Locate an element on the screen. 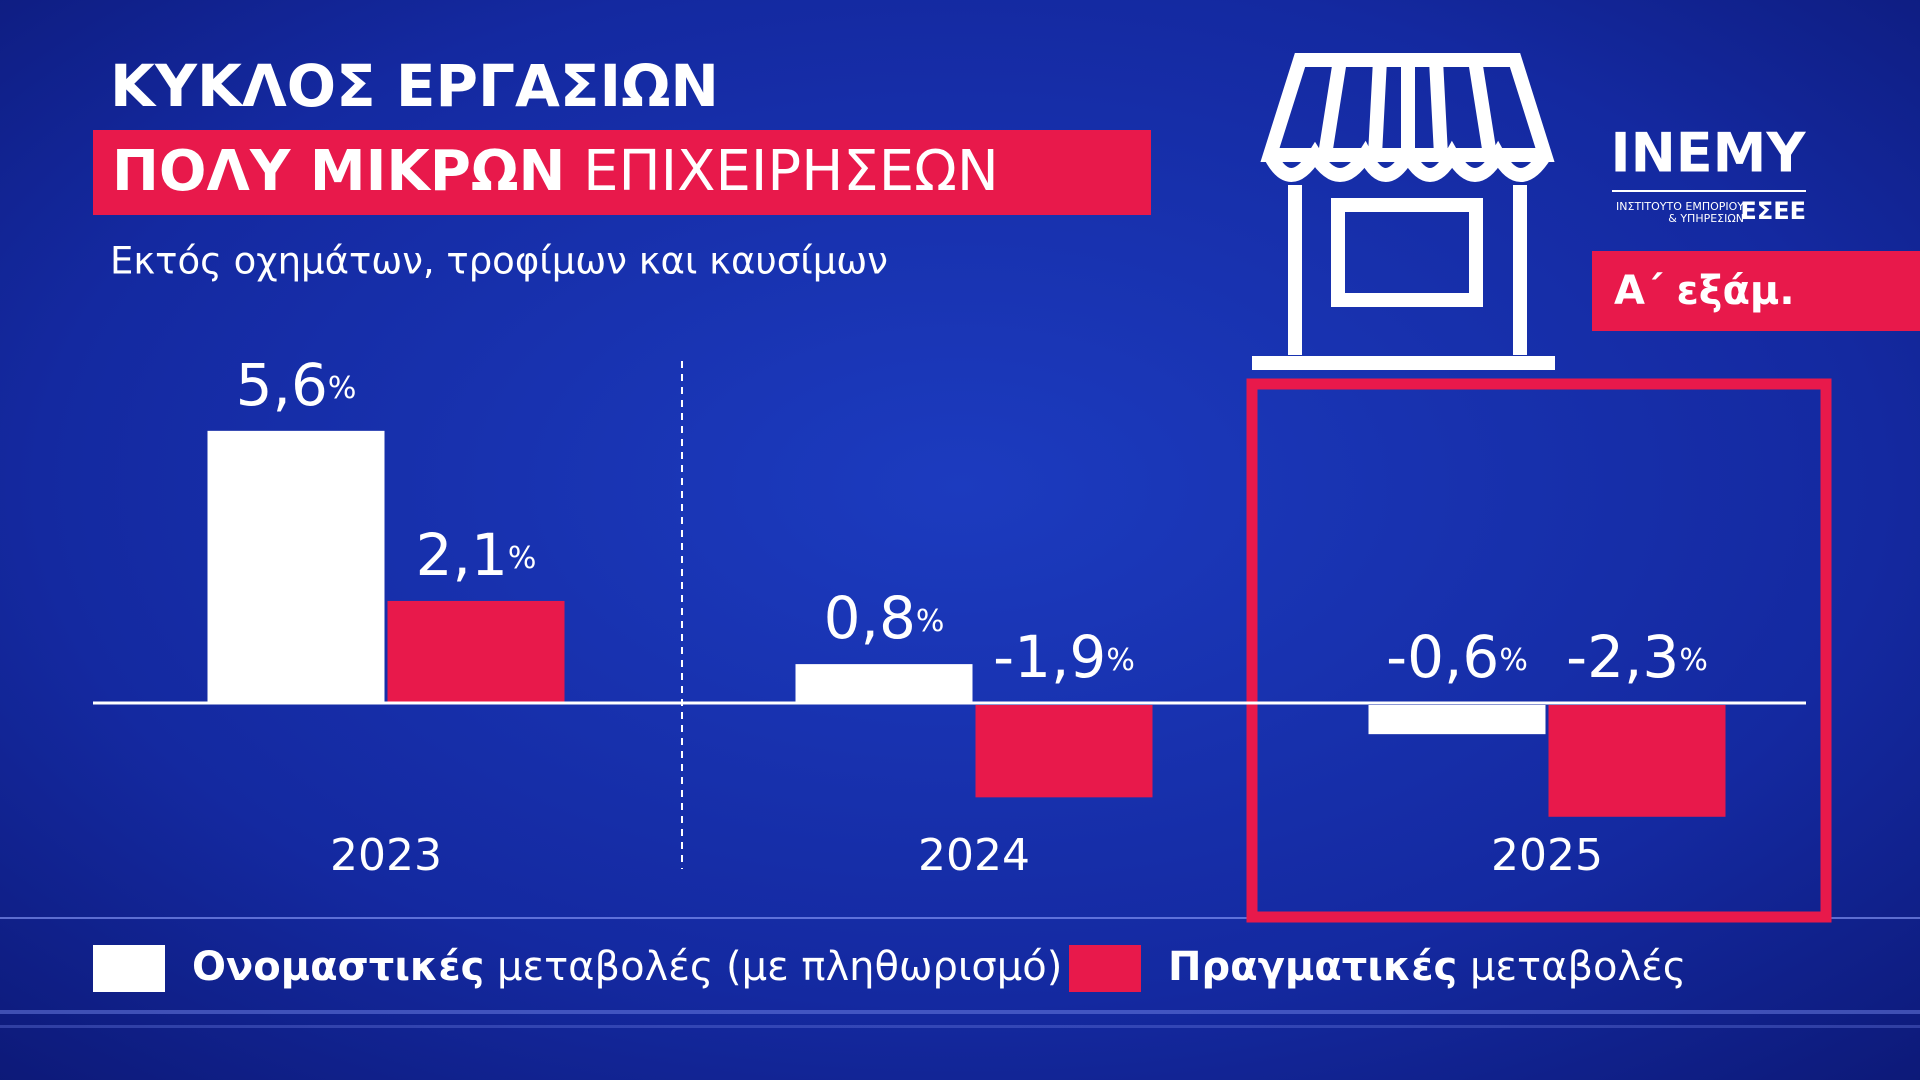  logo-org: ΕΣΕΕ is located at coordinates (1773, 211).